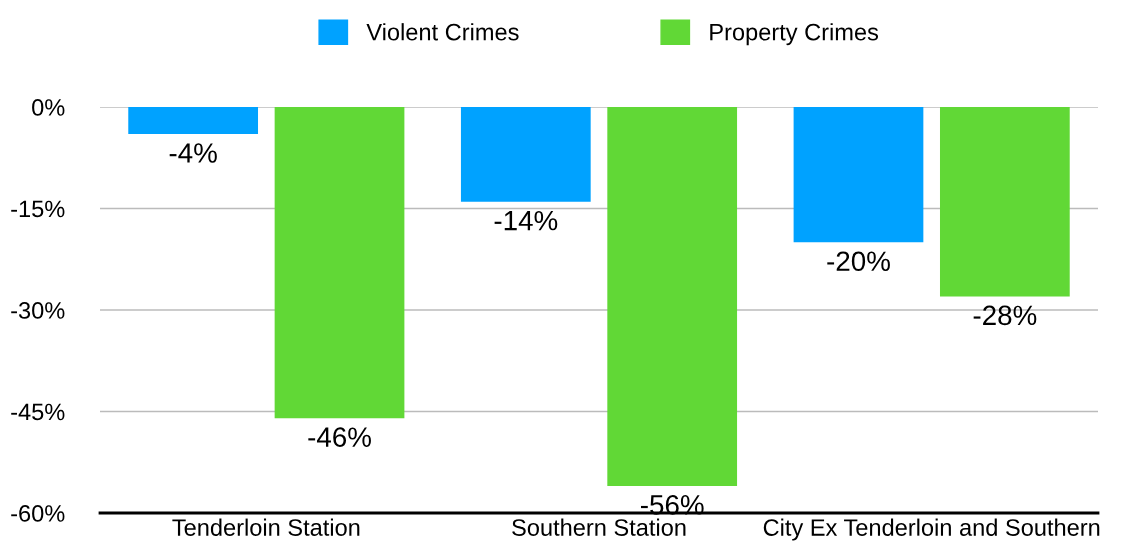 The height and width of the screenshot is (554, 1130). I want to click on legend-label: Violent Crimes, so click(442, 32).